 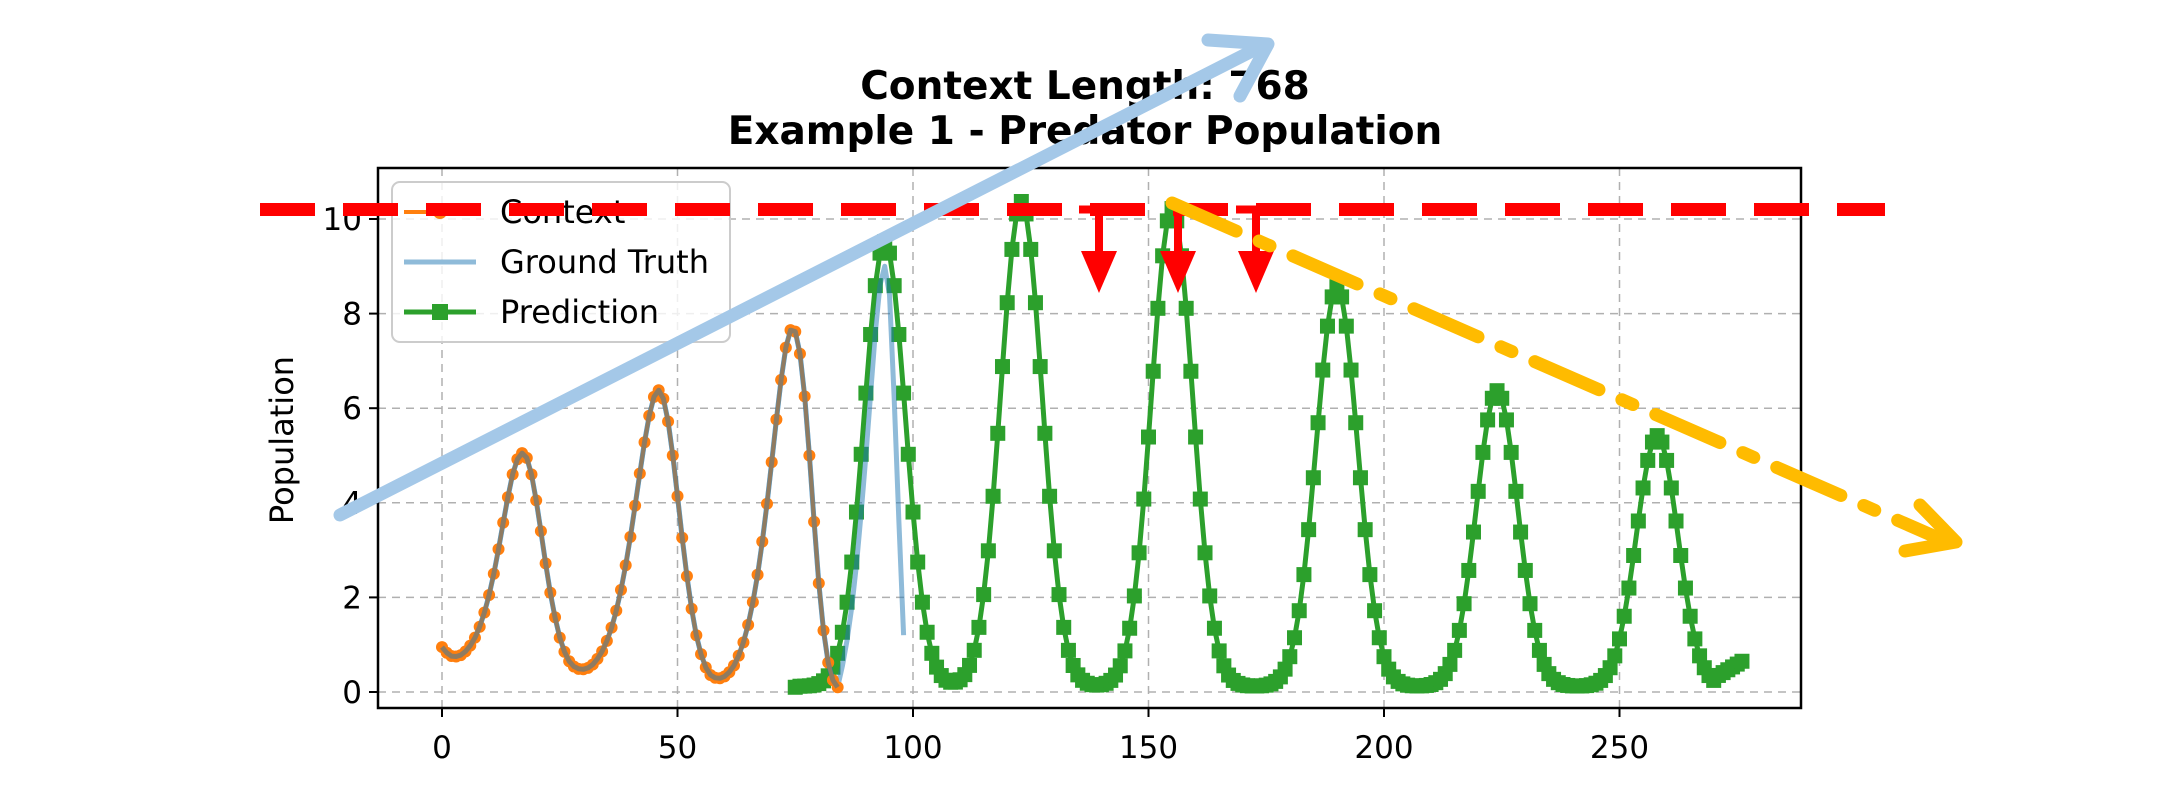 What do you see at coordinates (352, 598) in the screenshot?
I see `y-tick-label: 2` at bounding box center [352, 598].